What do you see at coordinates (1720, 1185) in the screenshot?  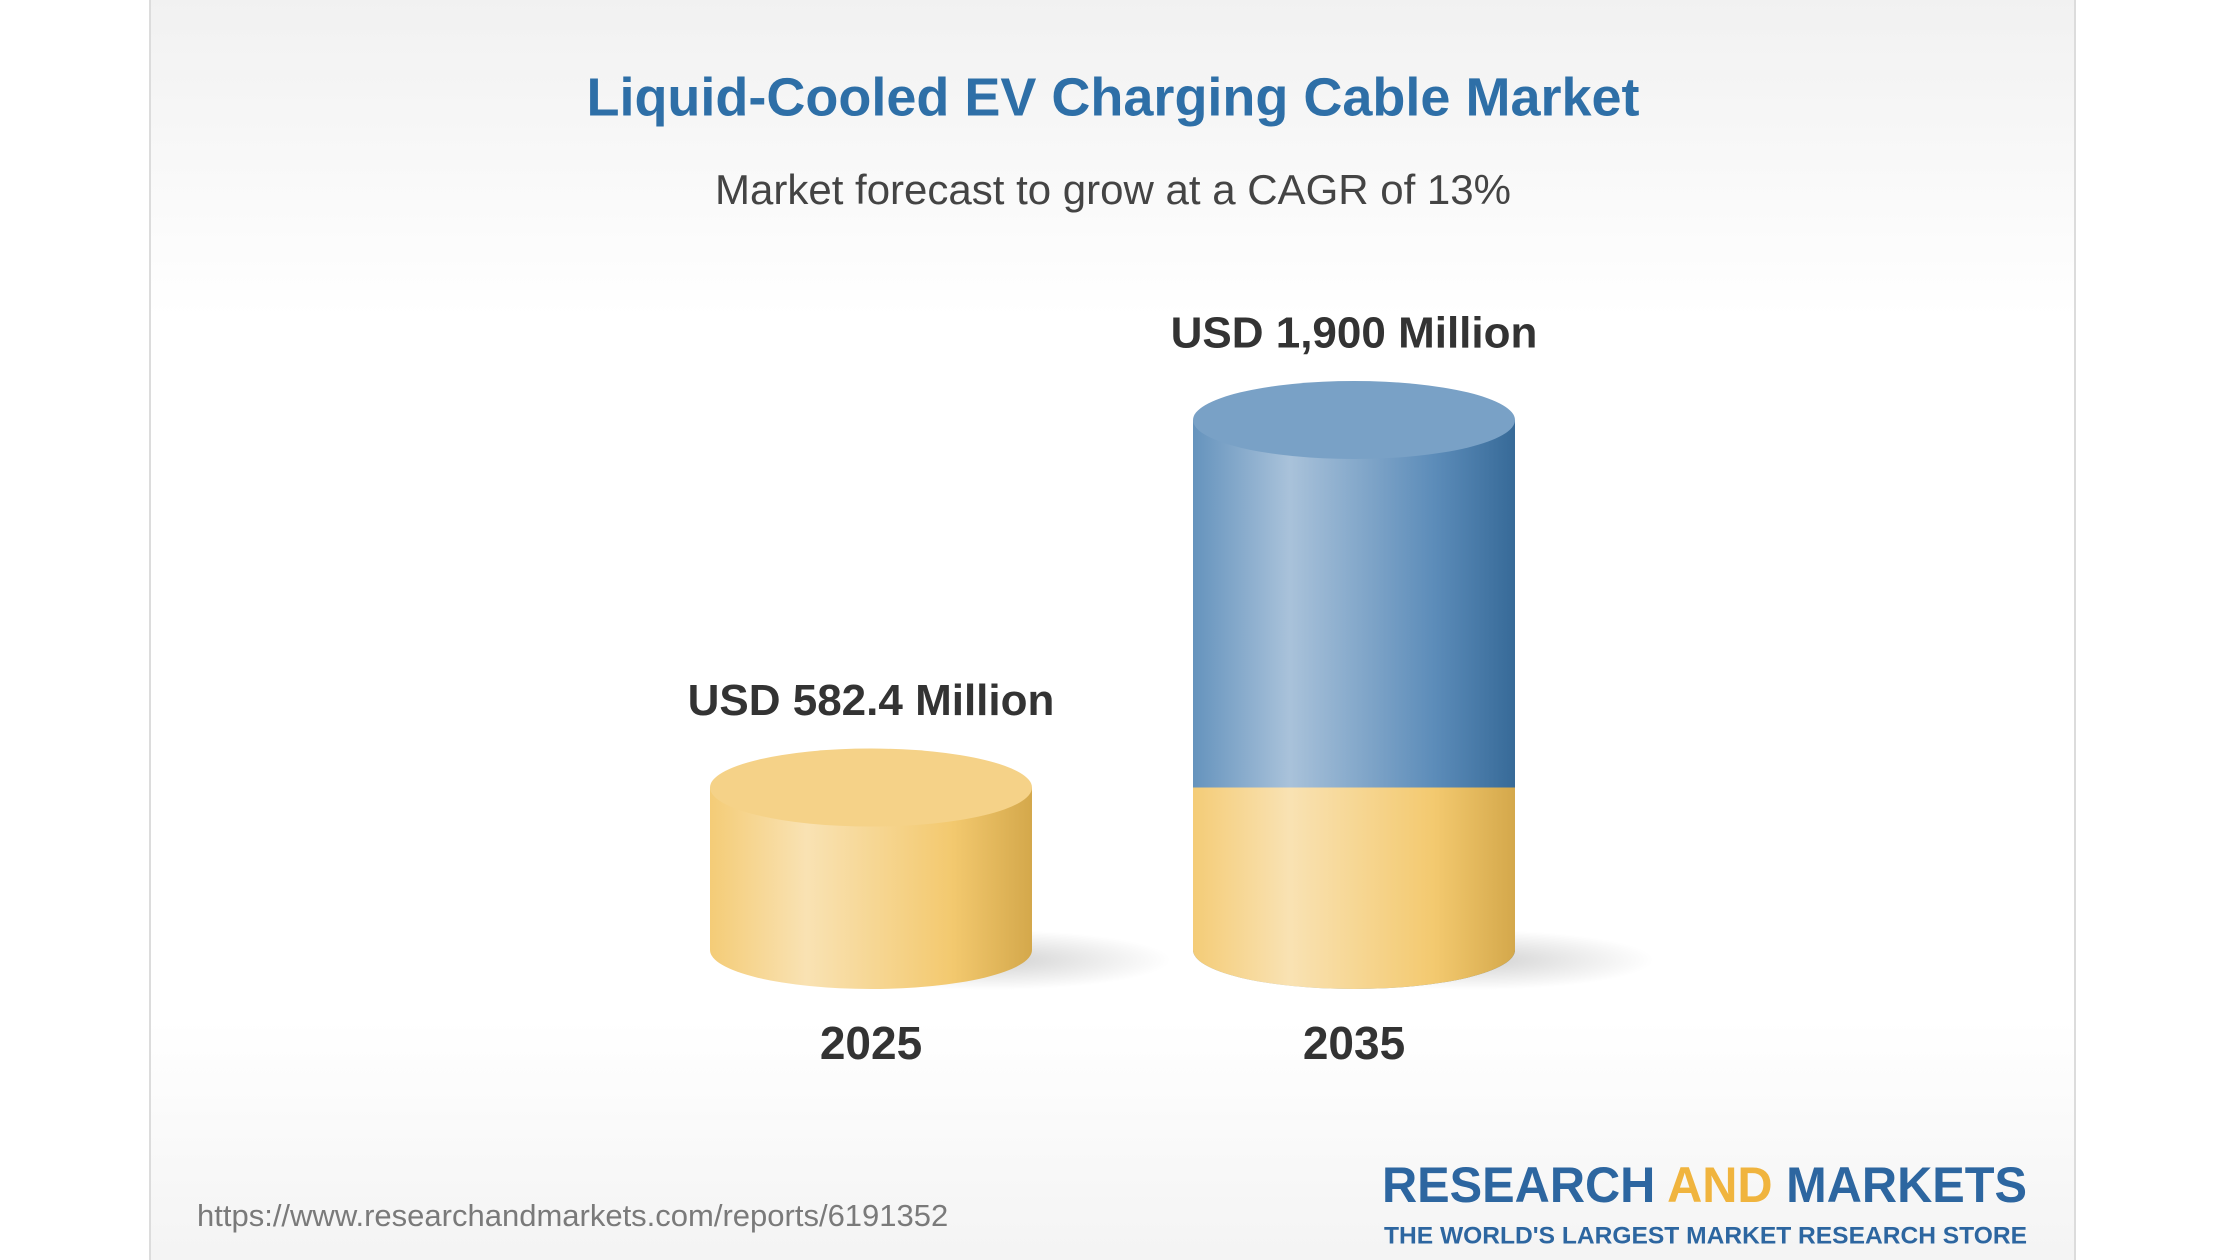 I see `brand-word: AND` at bounding box center [1720, 1185].